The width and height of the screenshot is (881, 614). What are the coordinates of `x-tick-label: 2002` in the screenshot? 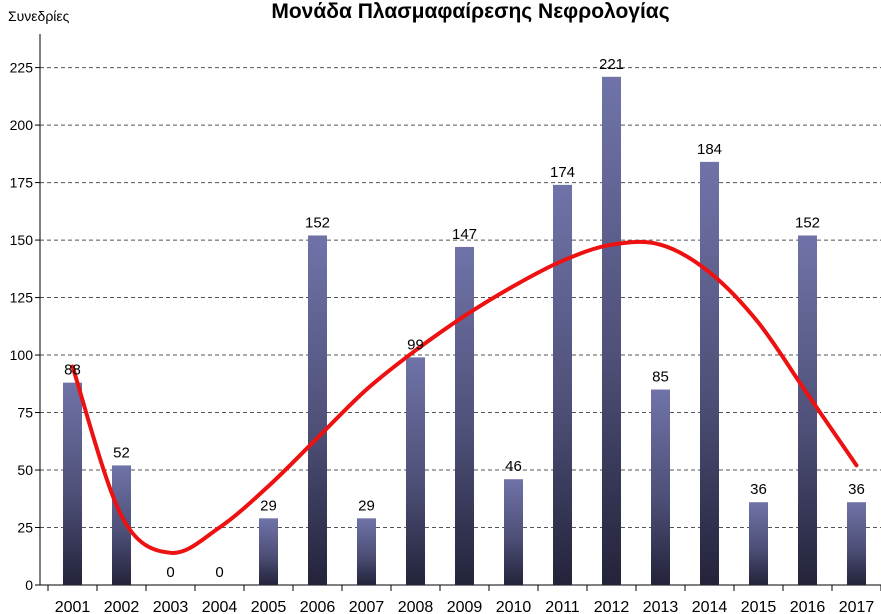 It's located at (122, 606).